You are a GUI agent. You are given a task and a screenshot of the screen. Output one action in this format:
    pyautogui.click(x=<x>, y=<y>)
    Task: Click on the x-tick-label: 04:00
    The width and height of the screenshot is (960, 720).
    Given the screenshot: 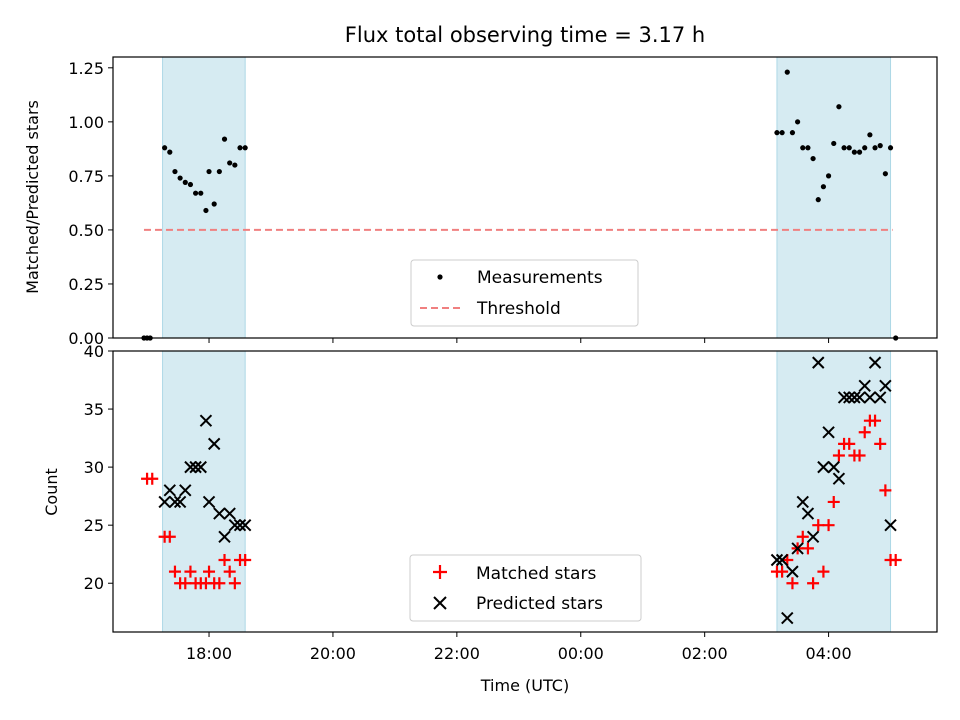 What is the action you would take?
    pyautogui.click(x=829, y=653)
    